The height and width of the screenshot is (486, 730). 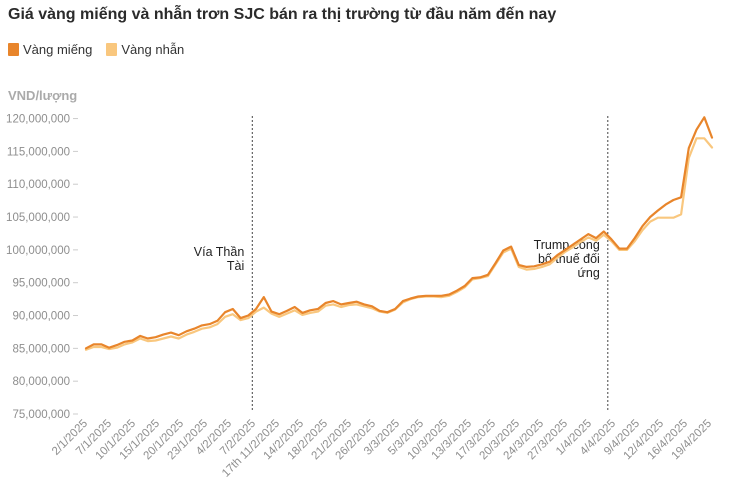 What do you see at coordinates (38, 120) in the screenshot?
I see `y-tick-label: 120,000,000` at bounding box center [38, 120].